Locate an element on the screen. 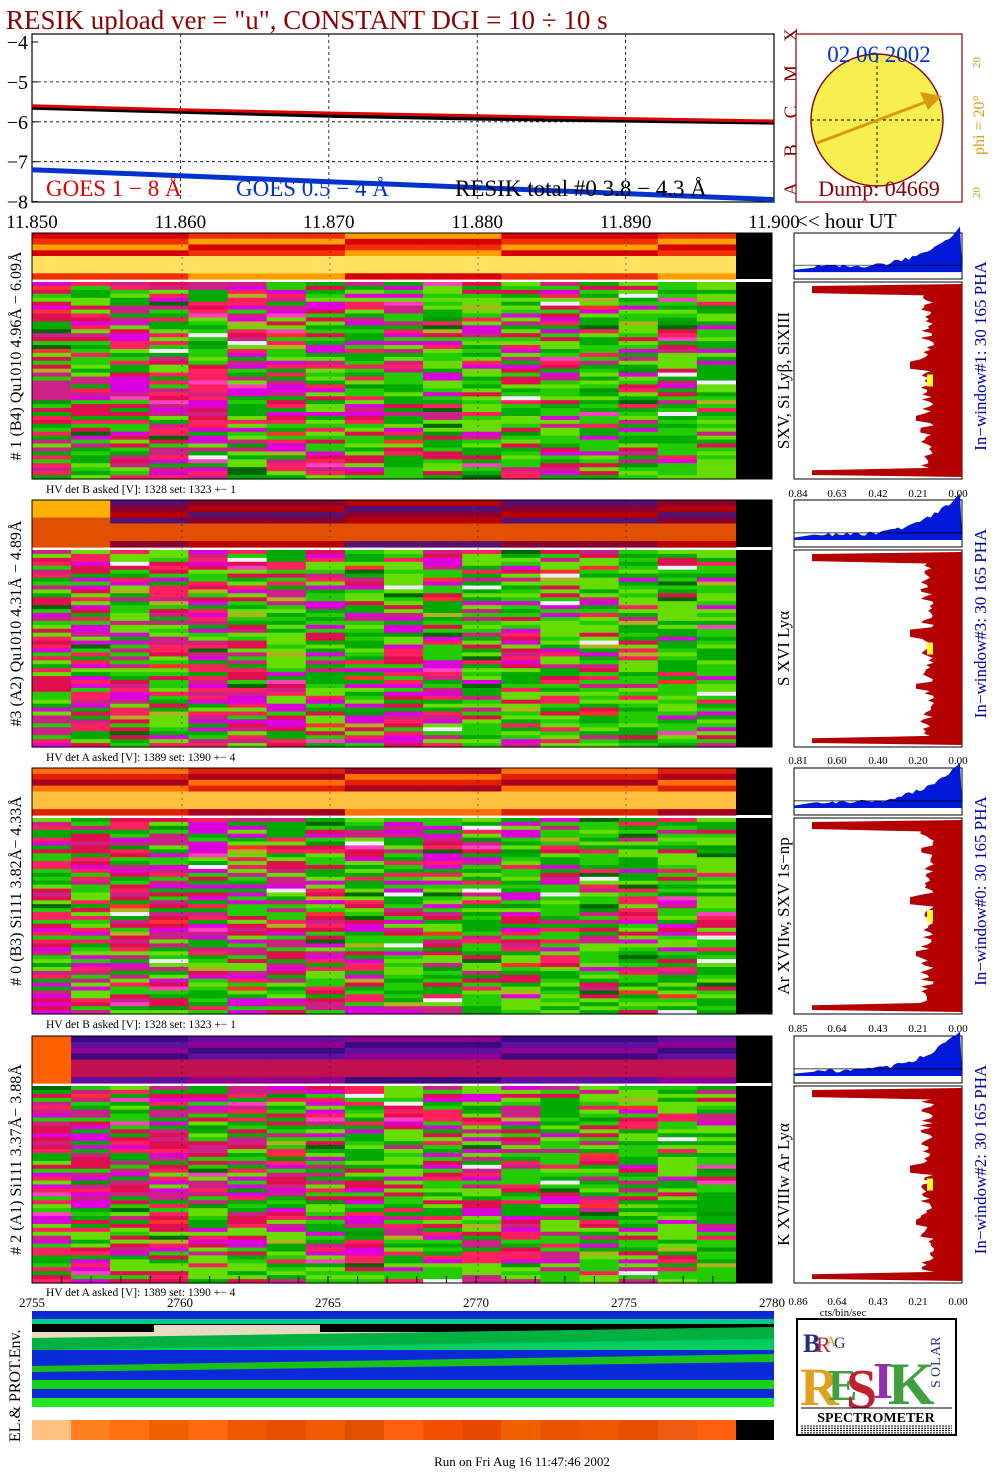  light-curve-y-ticks: −4−5−6−7−8 is located at coordinates (22, 123).